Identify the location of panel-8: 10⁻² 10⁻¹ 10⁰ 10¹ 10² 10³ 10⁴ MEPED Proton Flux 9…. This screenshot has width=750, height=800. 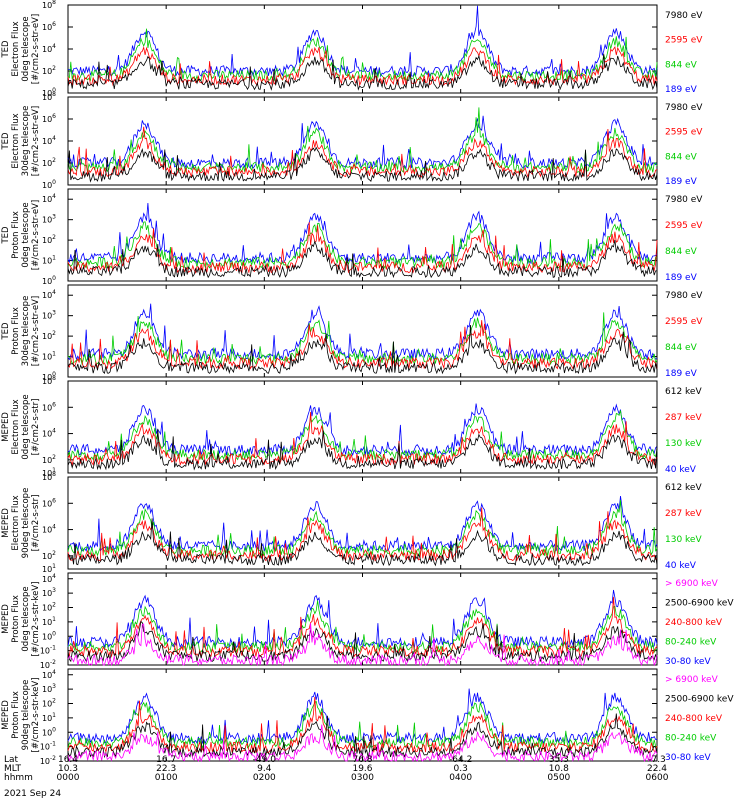
(367, 717).